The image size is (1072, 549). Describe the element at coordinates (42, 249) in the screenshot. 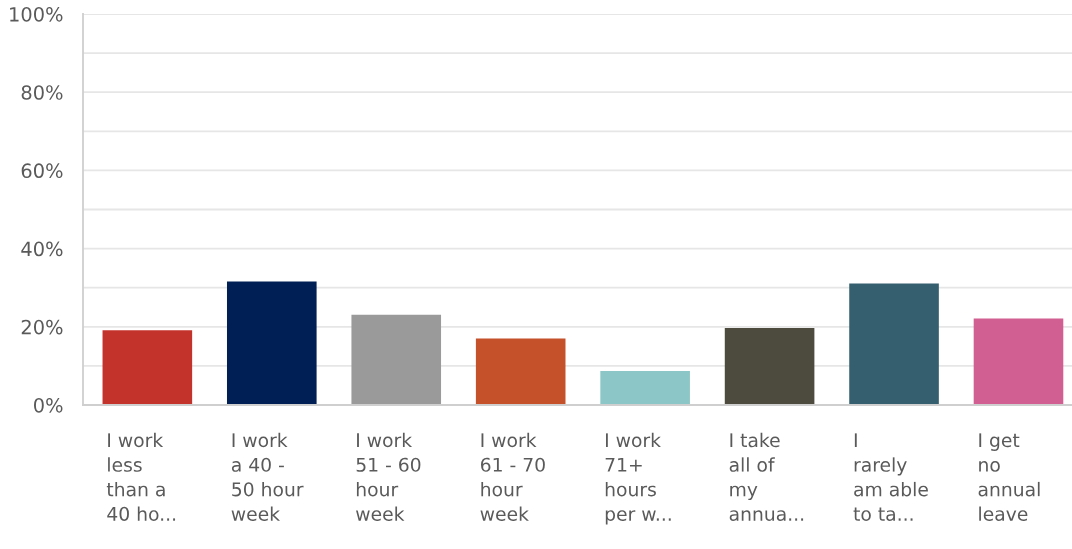

I see `y-tick-label: 40%` at that location.